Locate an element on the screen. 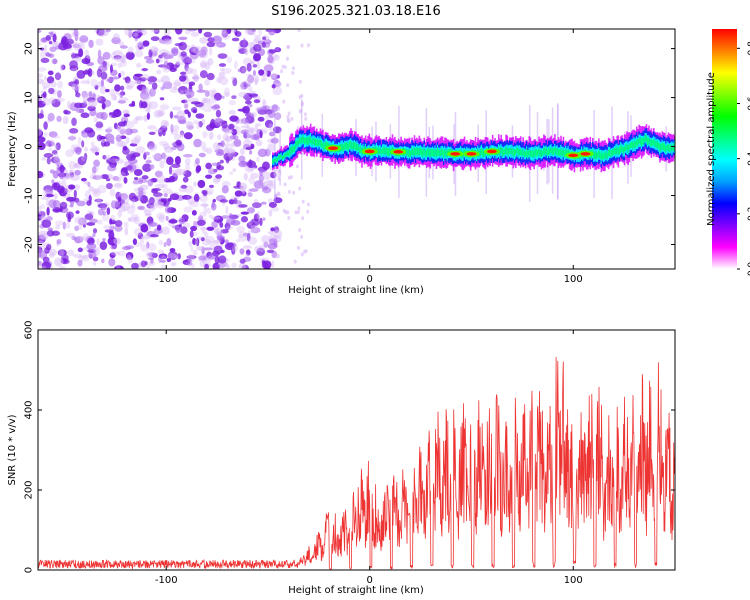  spectrogram-hotspot-core is located at coordinates (398, 152).